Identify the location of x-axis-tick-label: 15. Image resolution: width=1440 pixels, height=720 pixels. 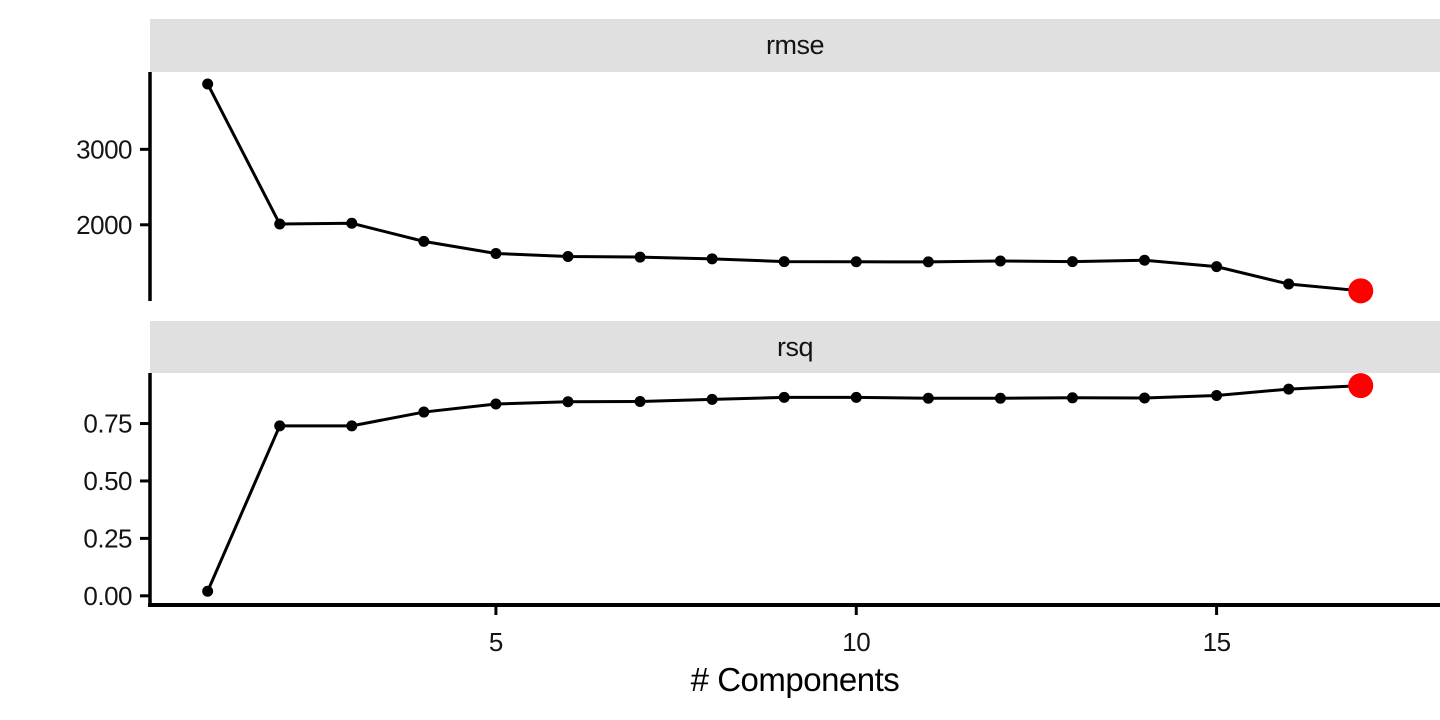
(1217, 642).